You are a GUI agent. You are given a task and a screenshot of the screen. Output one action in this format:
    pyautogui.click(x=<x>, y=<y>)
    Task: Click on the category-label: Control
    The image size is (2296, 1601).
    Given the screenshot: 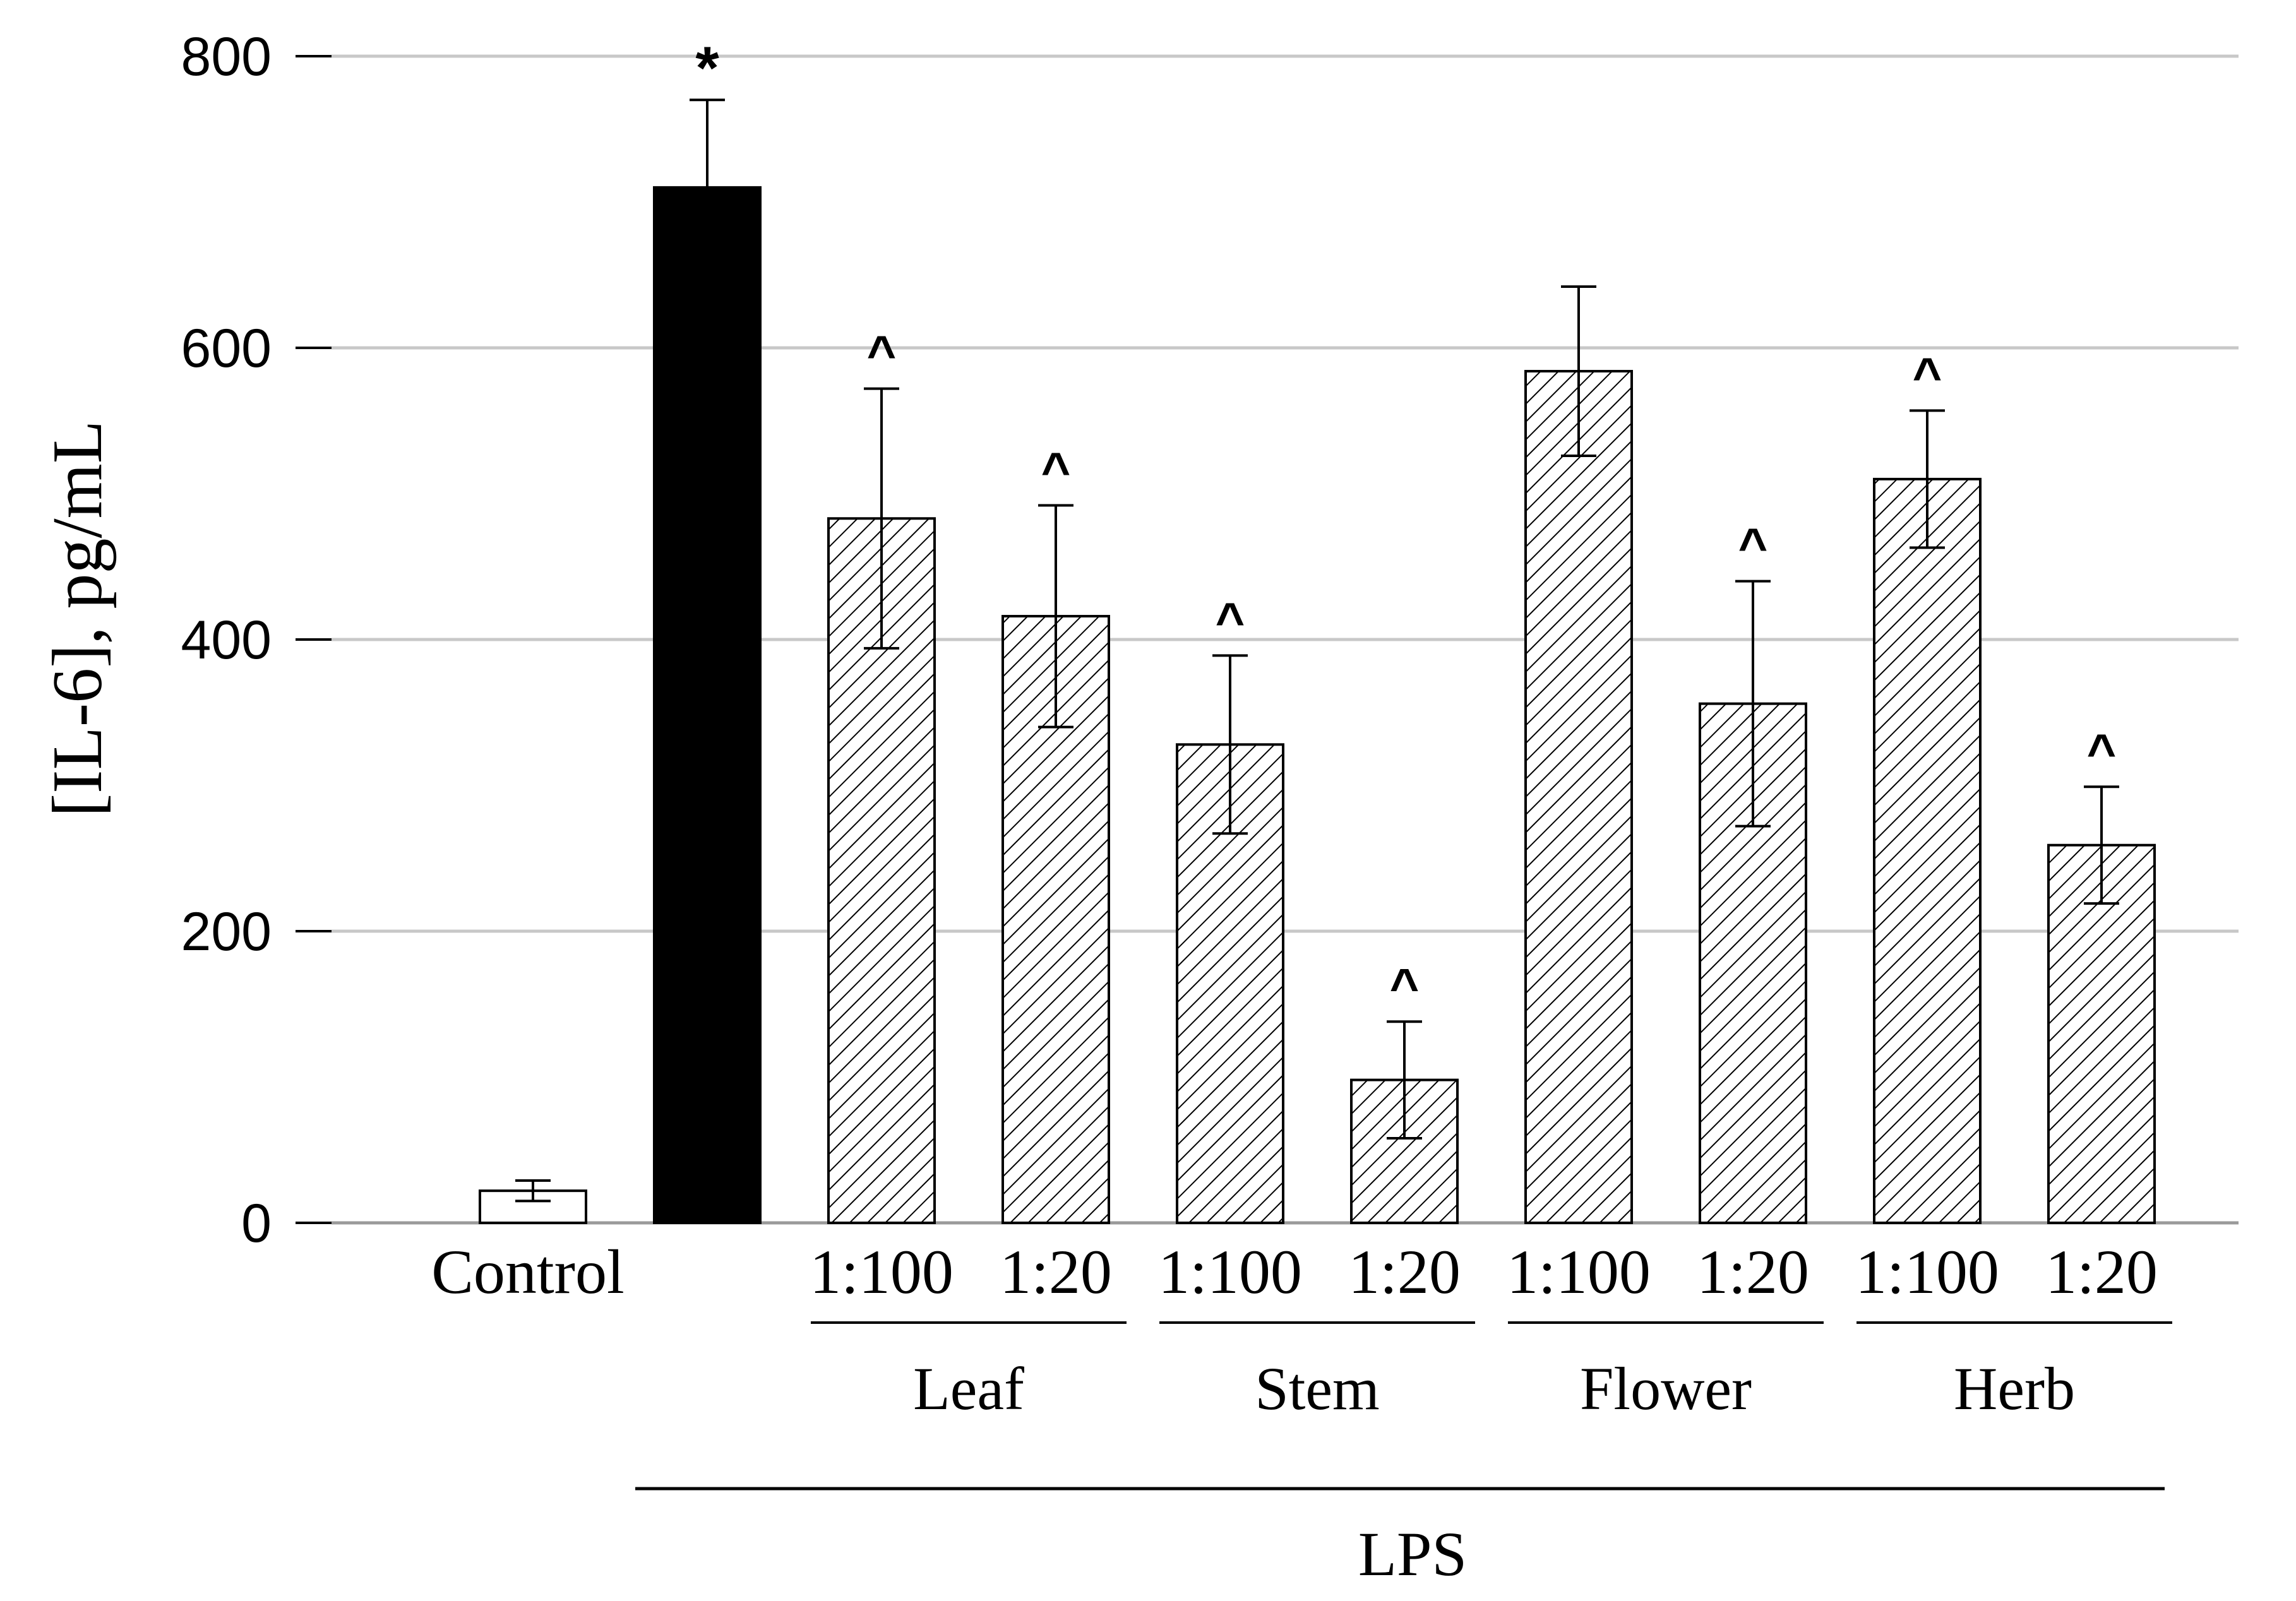 What is the action you would take?
    pyautogui.click(x=528, y=1272)
    